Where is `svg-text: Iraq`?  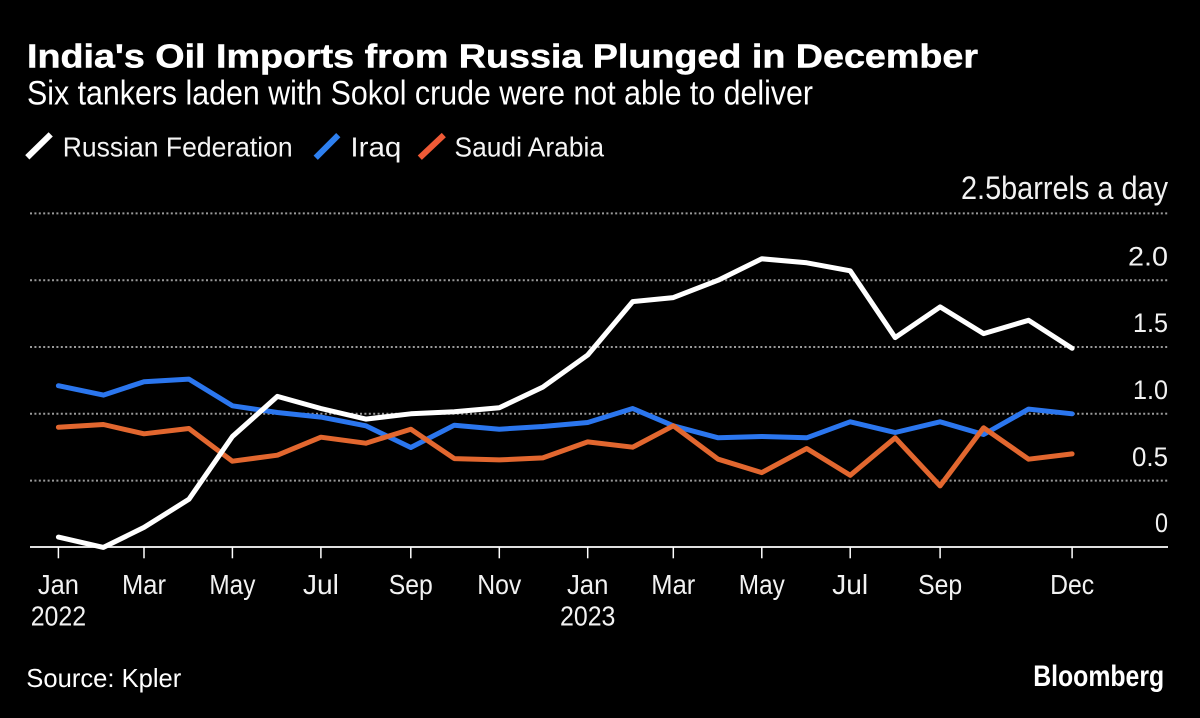
svg-text: Iraq is located at coordinates (375, 146).